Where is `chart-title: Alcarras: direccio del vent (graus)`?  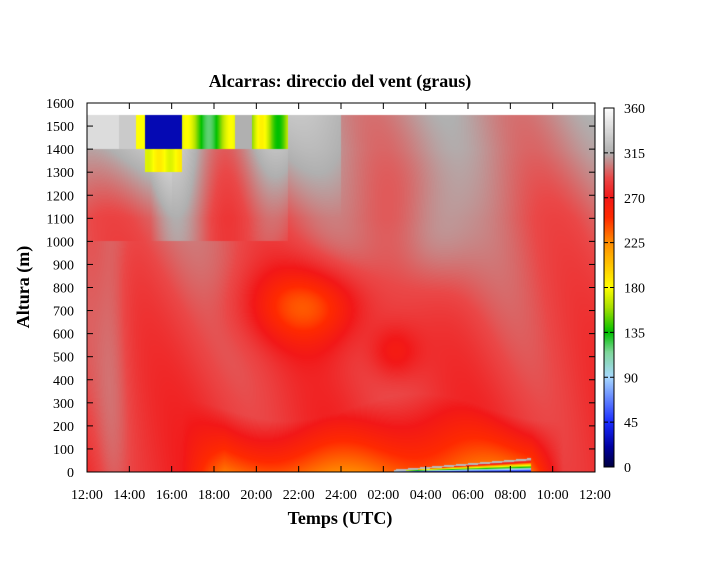 chart-title: Alcarras: direccio del vent (graus) is located at coordinates (340, 81).